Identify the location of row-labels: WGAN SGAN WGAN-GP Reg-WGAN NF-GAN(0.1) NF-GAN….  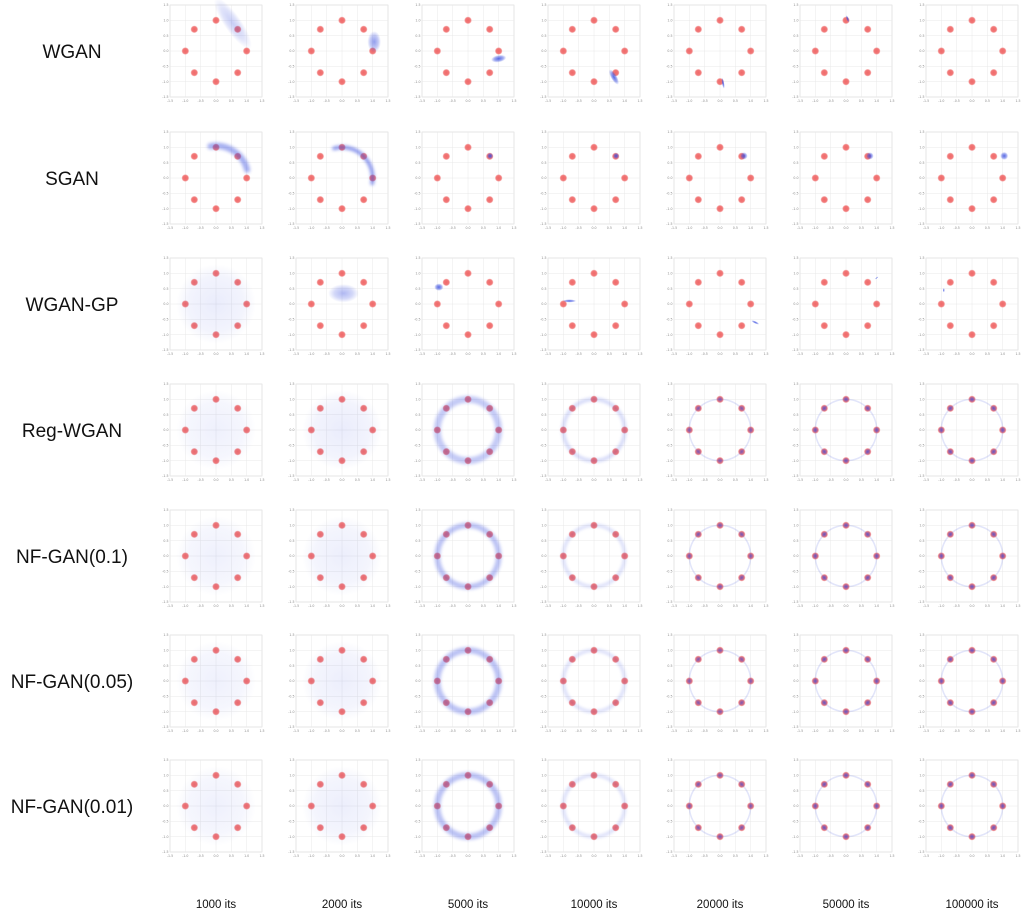
(72, 430).